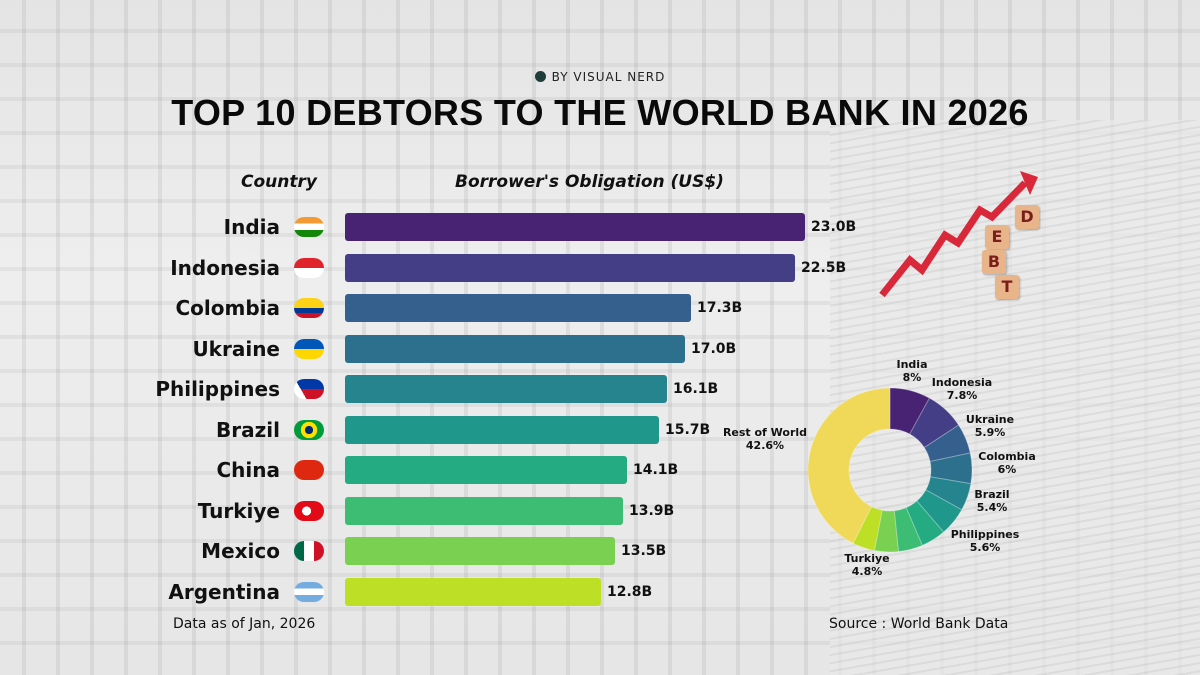  I want to click on donut-label-percent: 7.8%, so click(962, 395).